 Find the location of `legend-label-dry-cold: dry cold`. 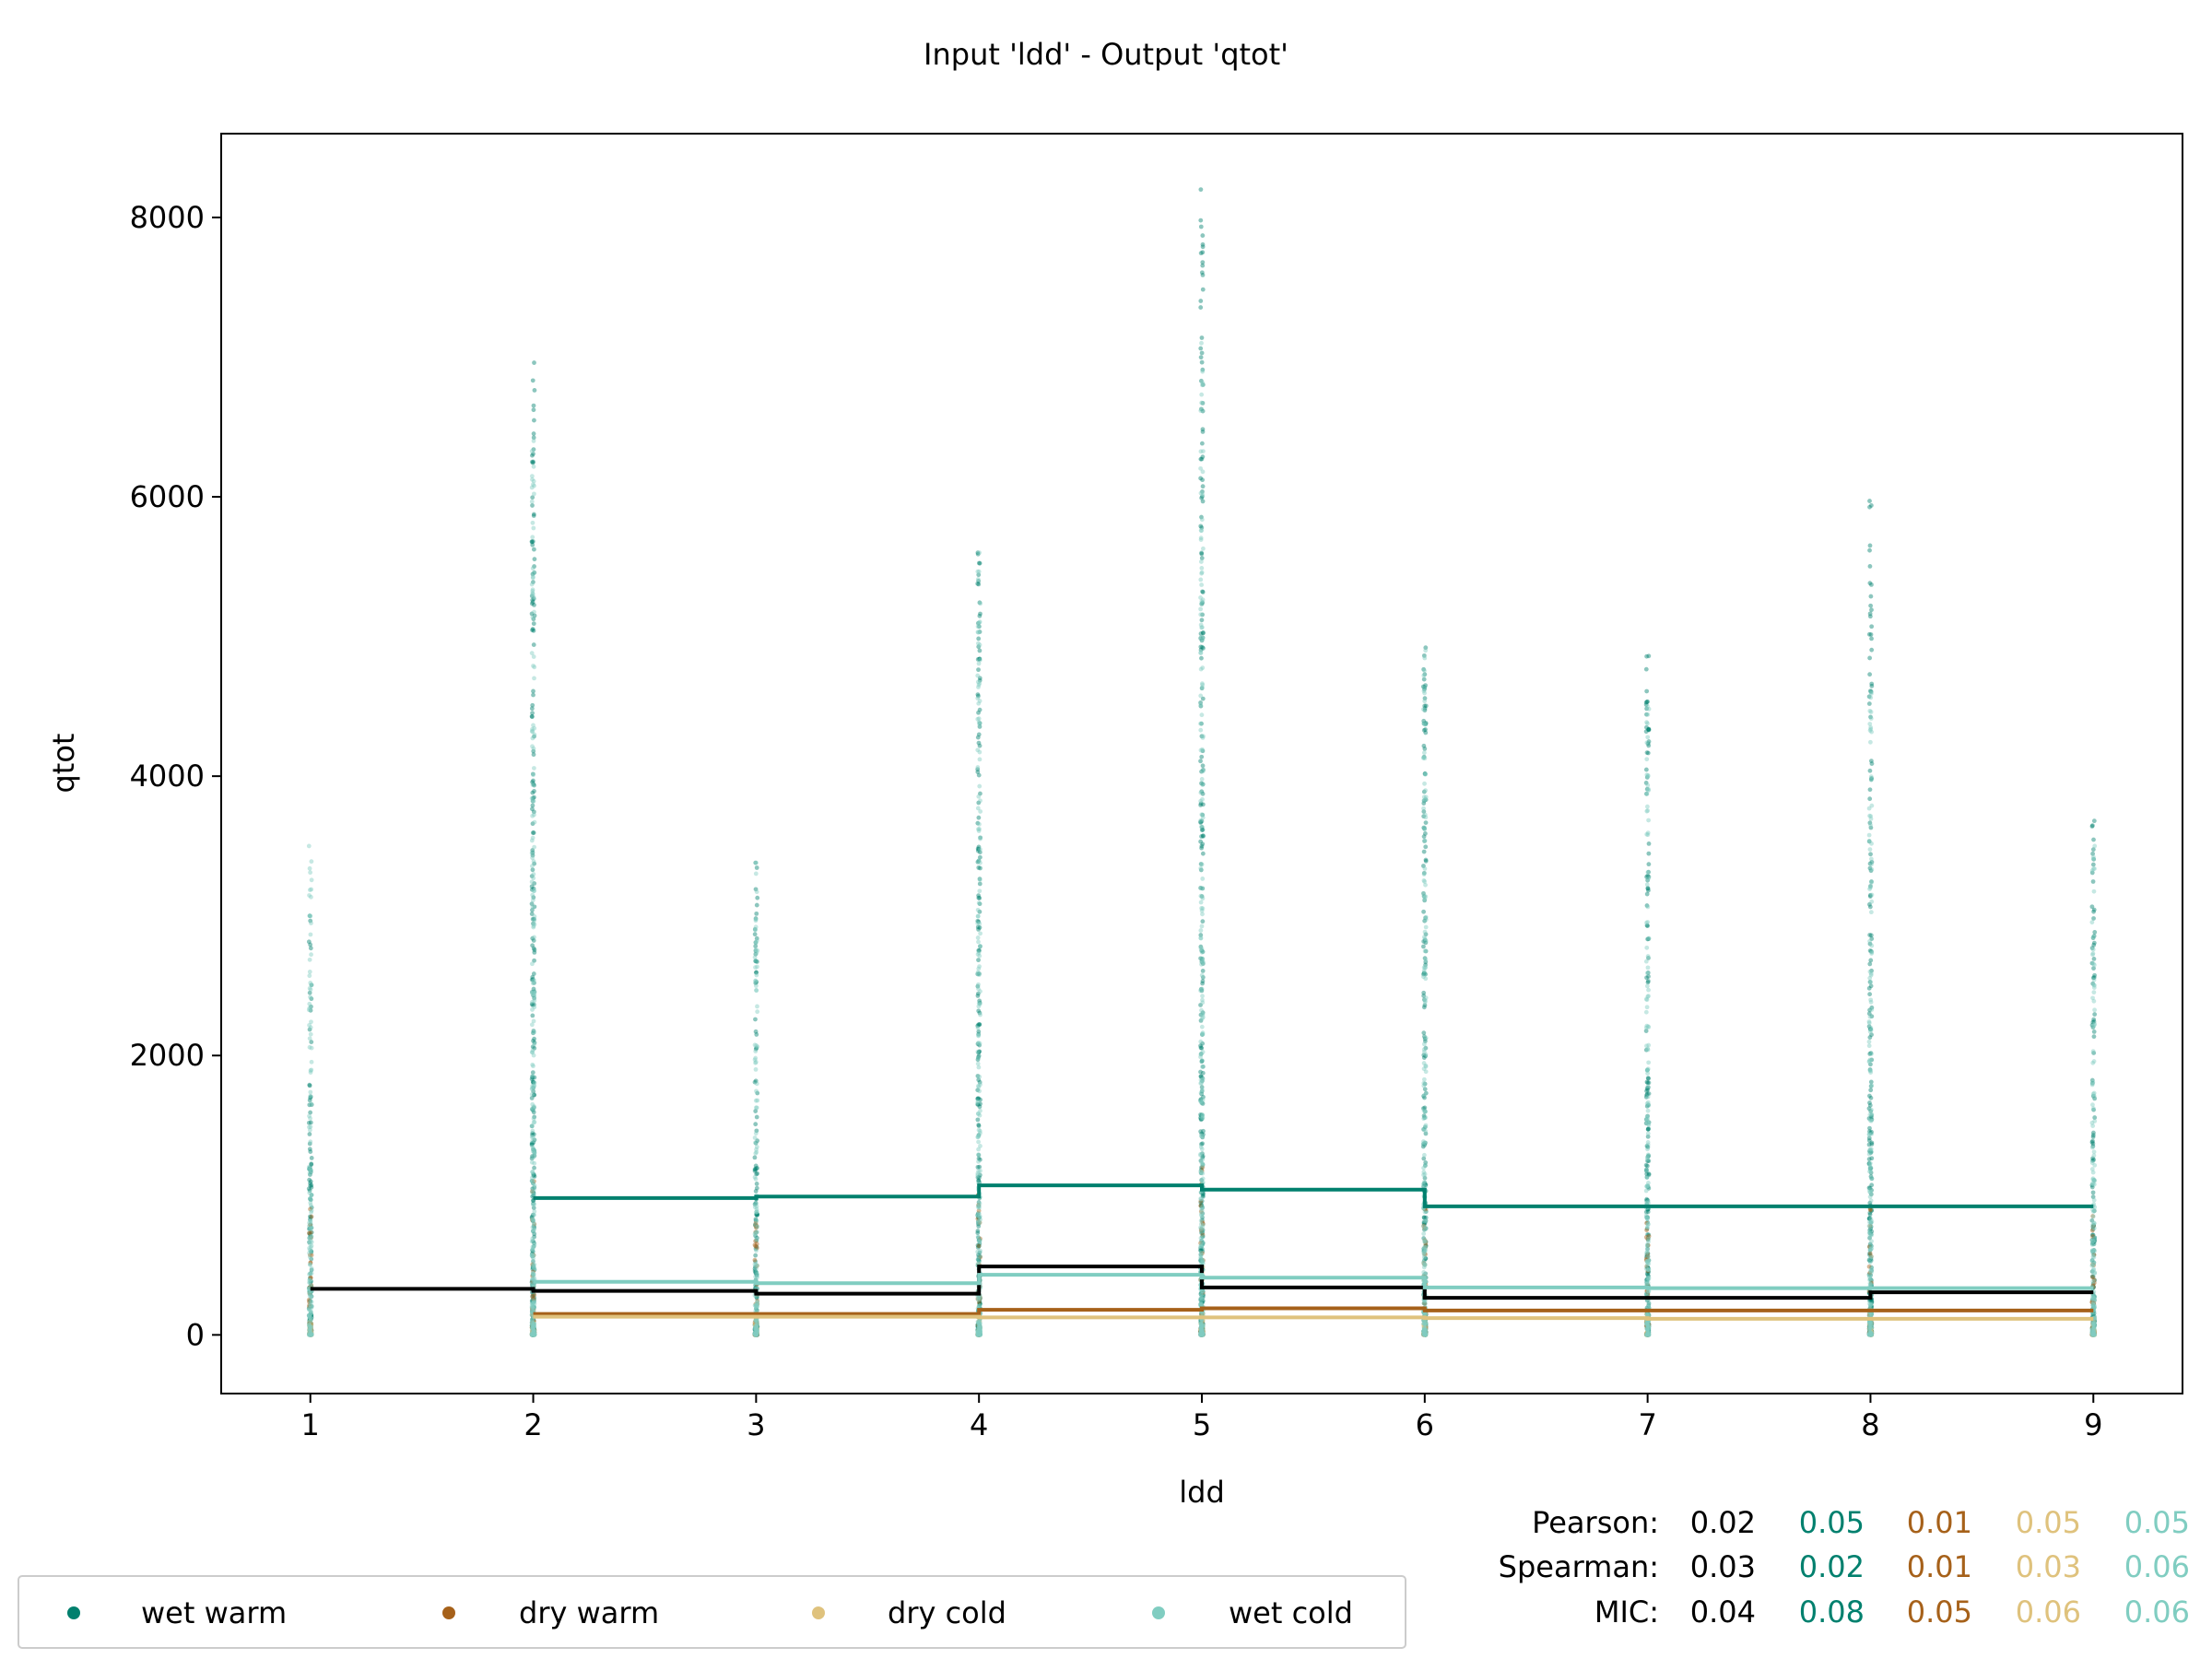

legend-label-dry-cold: dry cold is located at coordinates (947, 1612).